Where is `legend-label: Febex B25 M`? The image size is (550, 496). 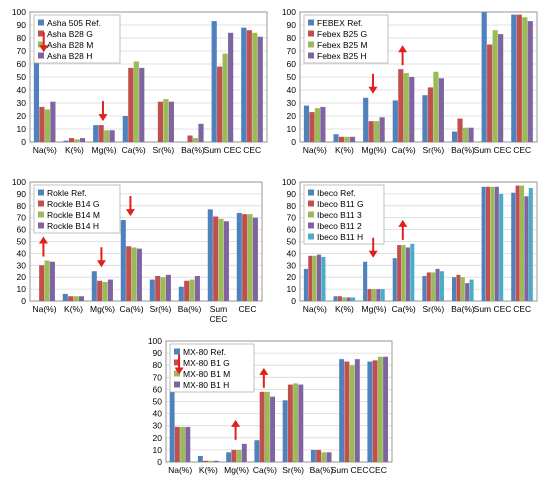
legend-label: Febex B25 M is located at coordinates (342, 45).